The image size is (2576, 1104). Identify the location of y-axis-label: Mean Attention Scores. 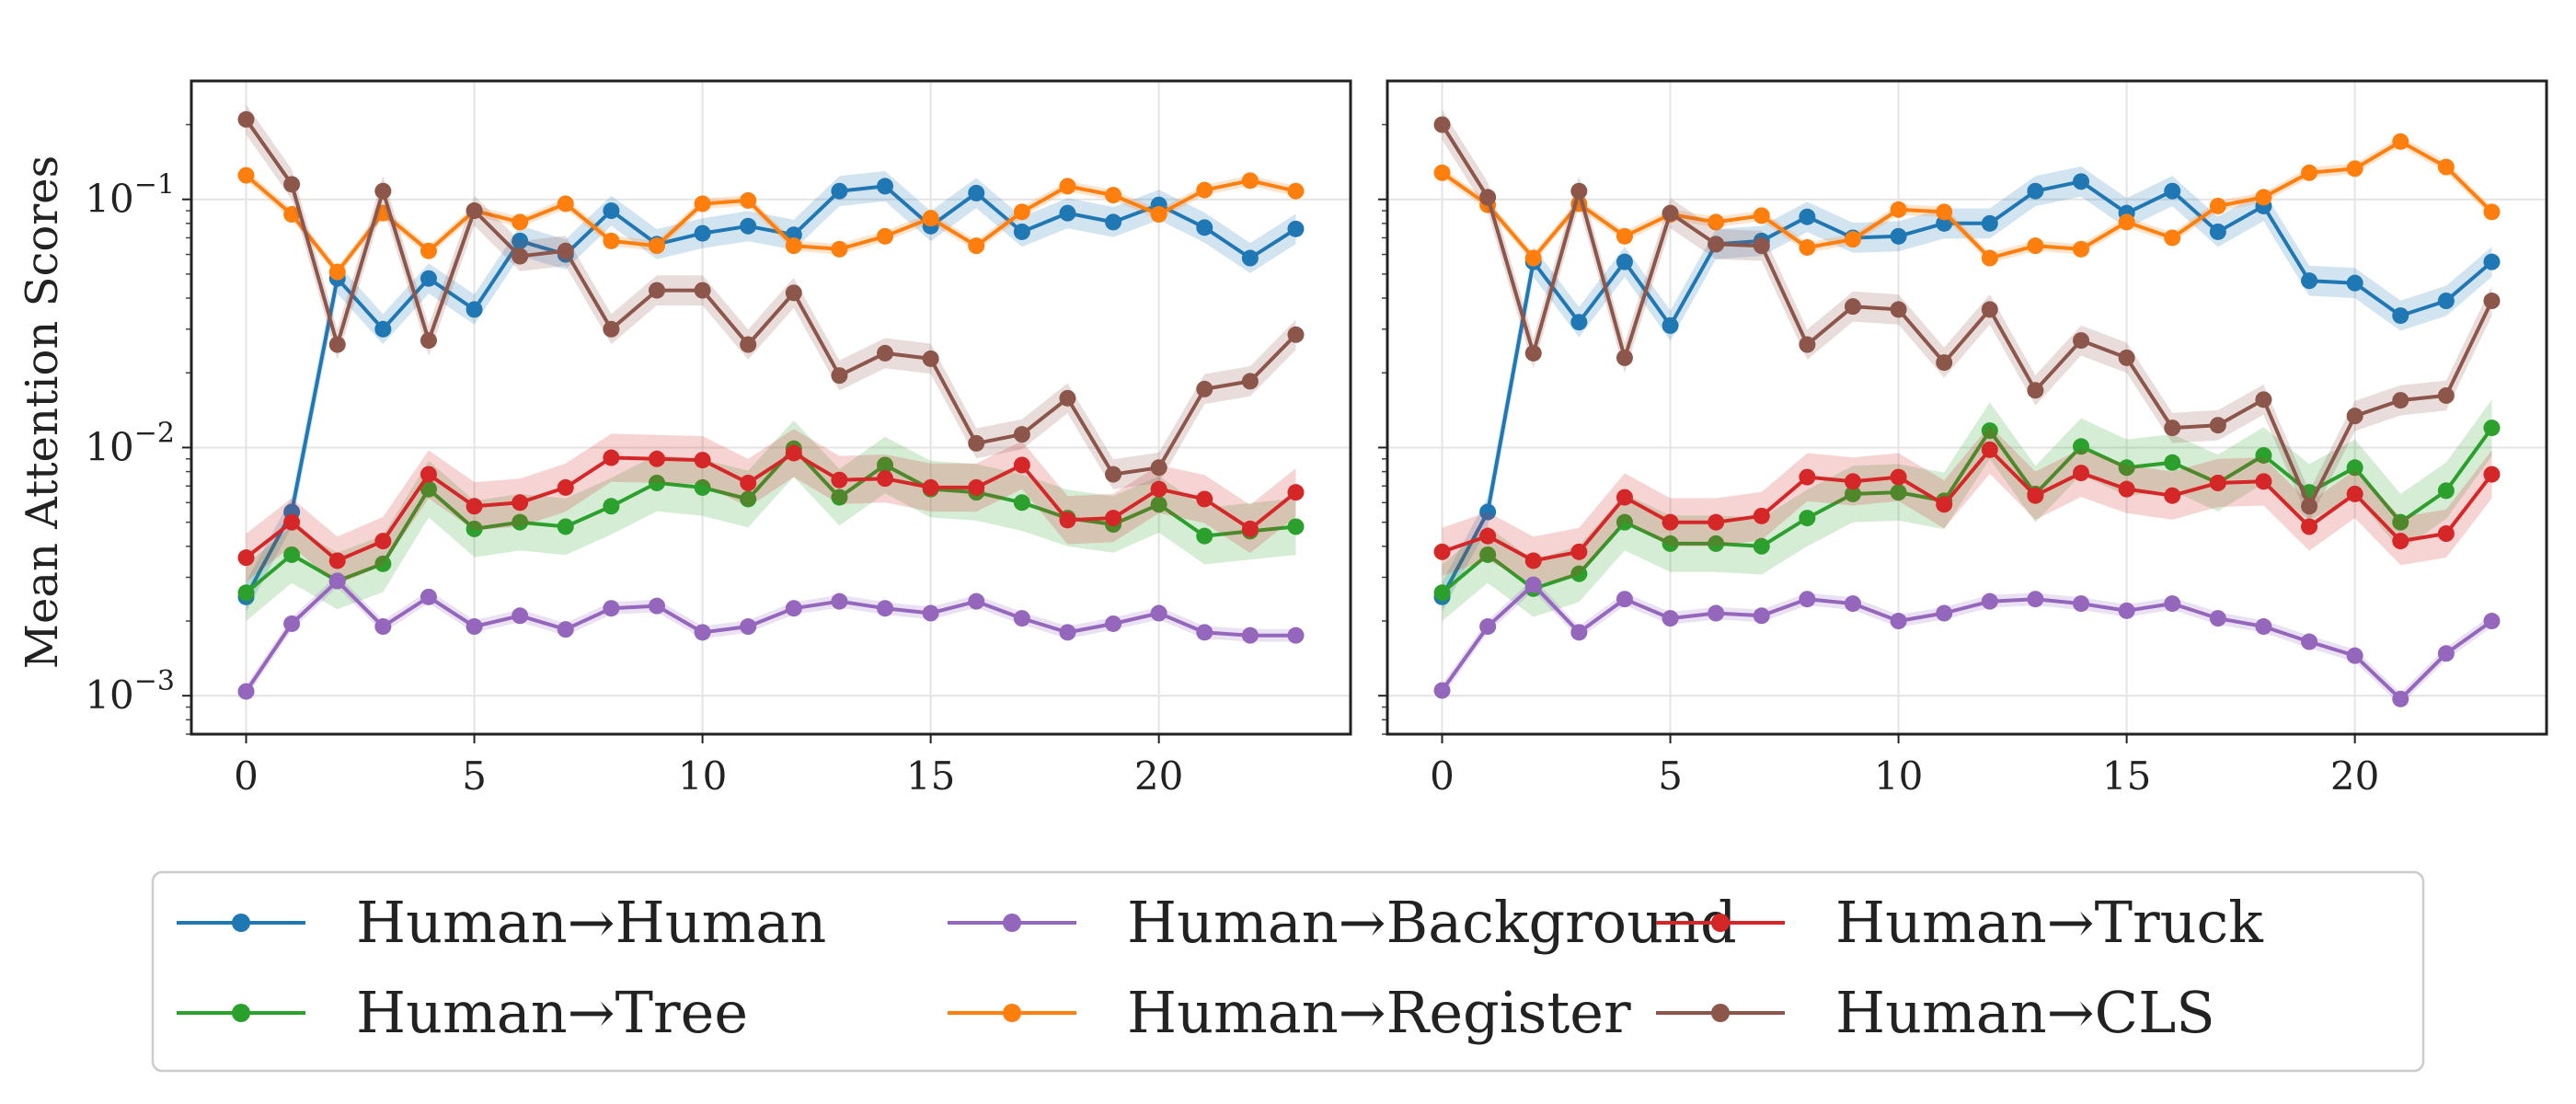
(42, 412).